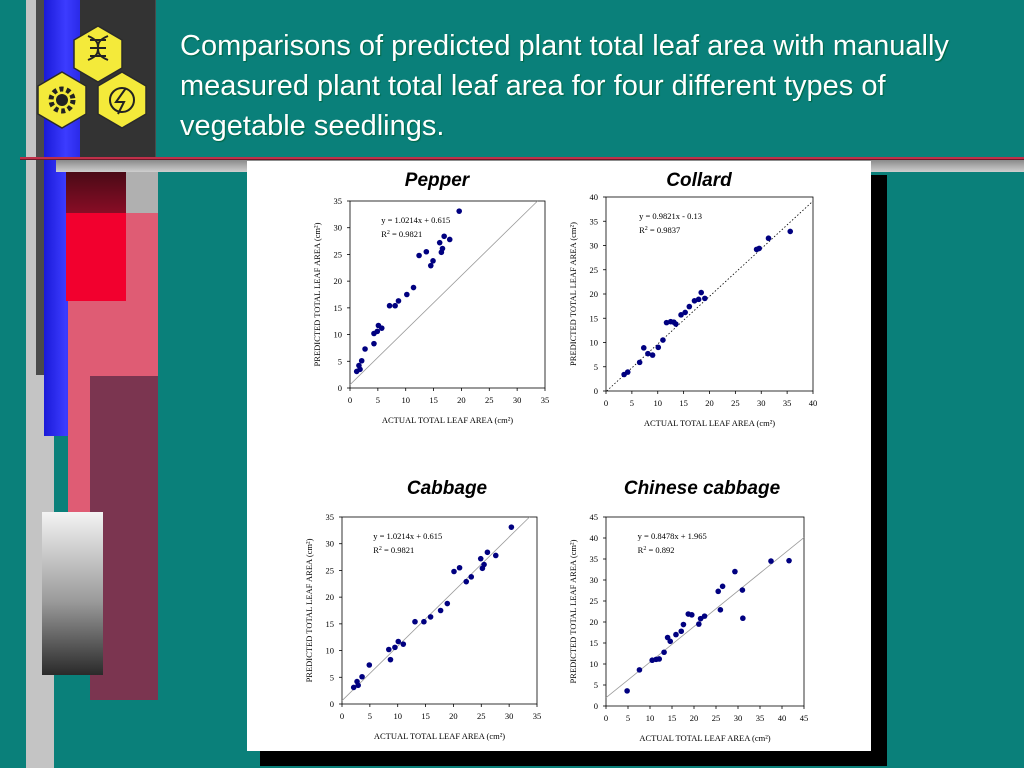  Describe the element at coordinates (453, 716) in the screenshot. I see `x-tick-label: 20` at that location.